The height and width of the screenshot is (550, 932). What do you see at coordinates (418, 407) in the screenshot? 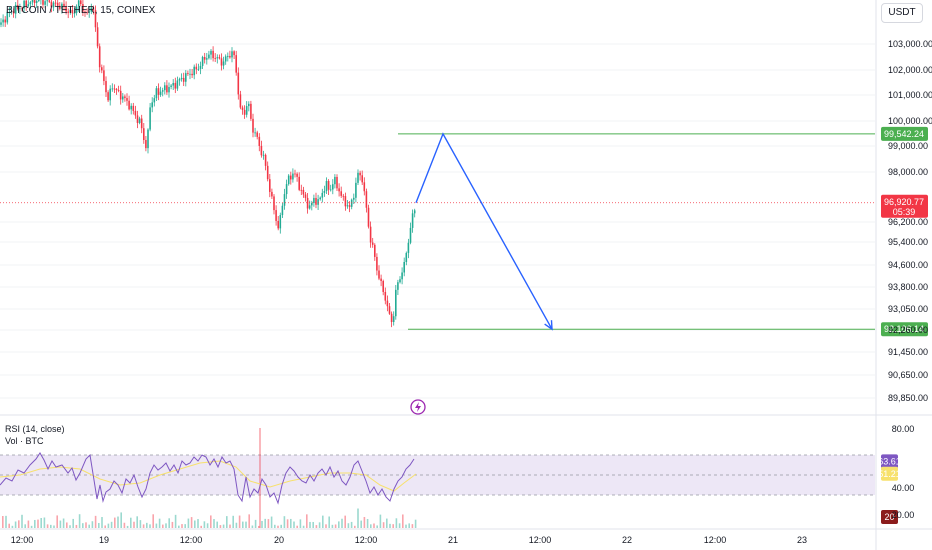
I see `lightning-icon` at bounding box center [418, 407].